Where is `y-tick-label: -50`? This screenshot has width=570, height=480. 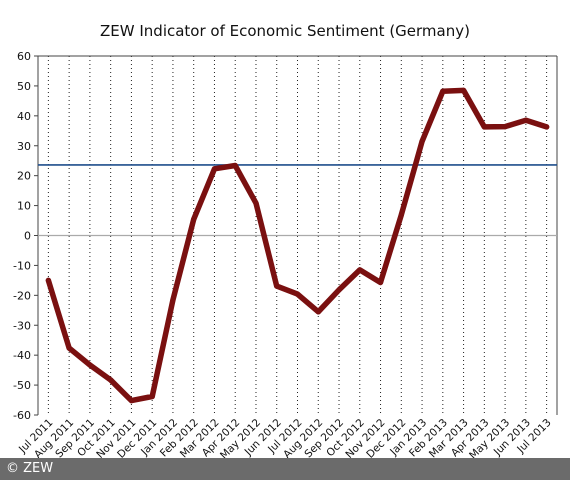 y-tick-label: -50 is located at coordinates (22, 385).